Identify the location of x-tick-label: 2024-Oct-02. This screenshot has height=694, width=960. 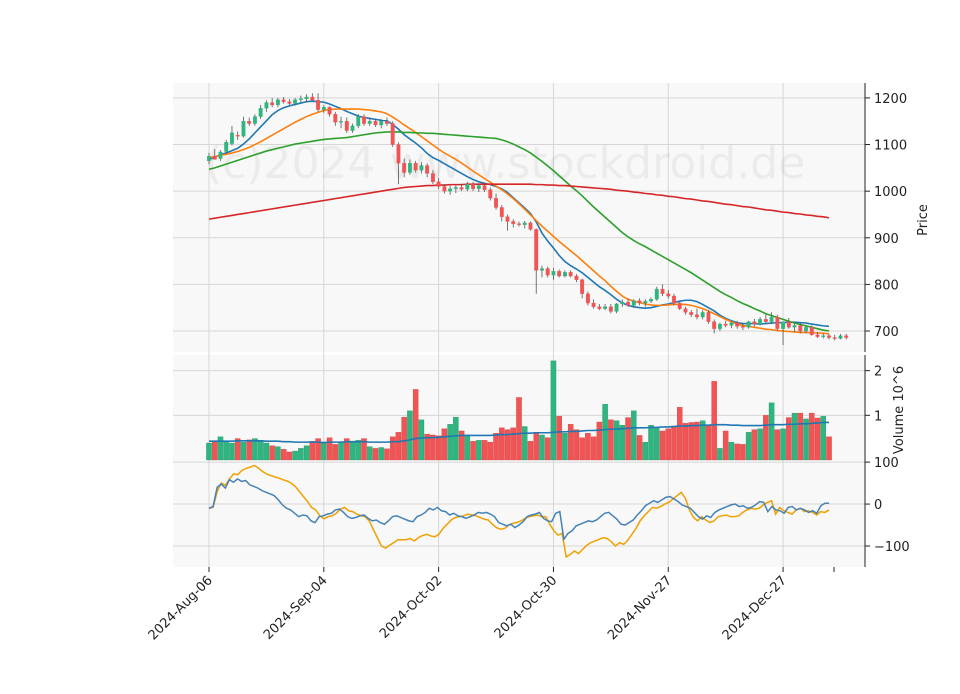
(411, 607).